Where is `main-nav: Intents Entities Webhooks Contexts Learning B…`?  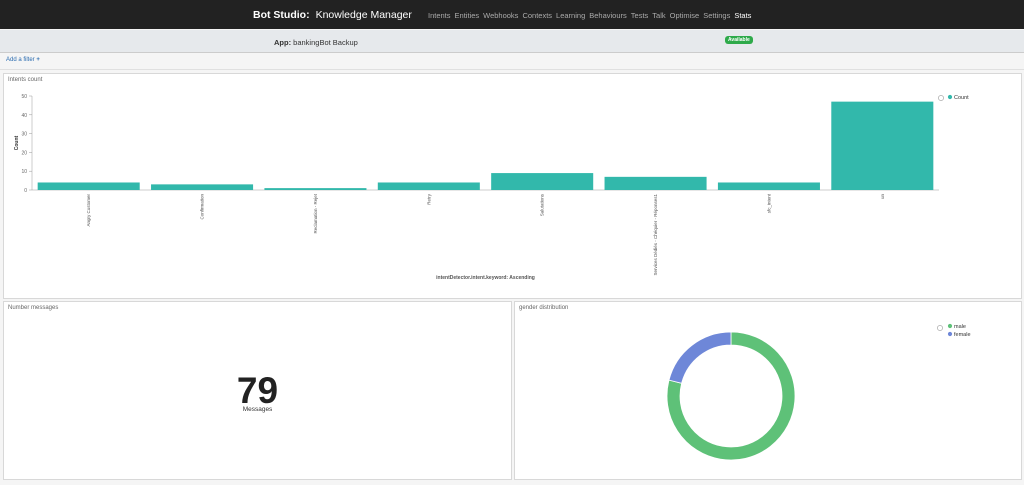 main-nav: Intents Entities Webhooks Contexts Learning B… is located at coordinates (591, 15).